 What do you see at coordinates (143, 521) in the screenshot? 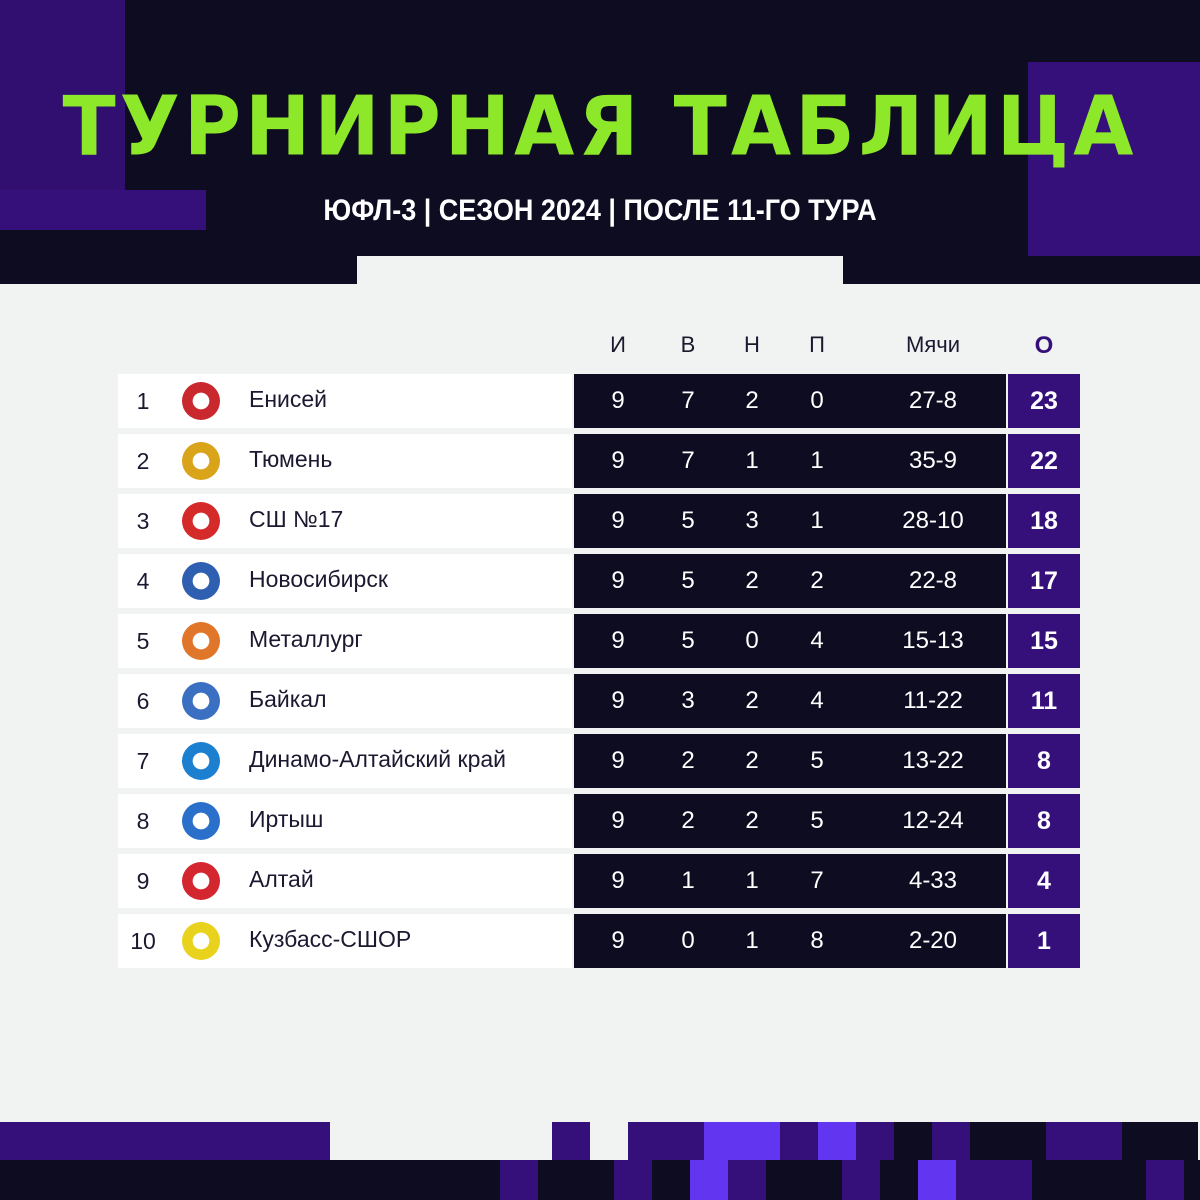
I see `position: 3` at bounding box center [143, 521].